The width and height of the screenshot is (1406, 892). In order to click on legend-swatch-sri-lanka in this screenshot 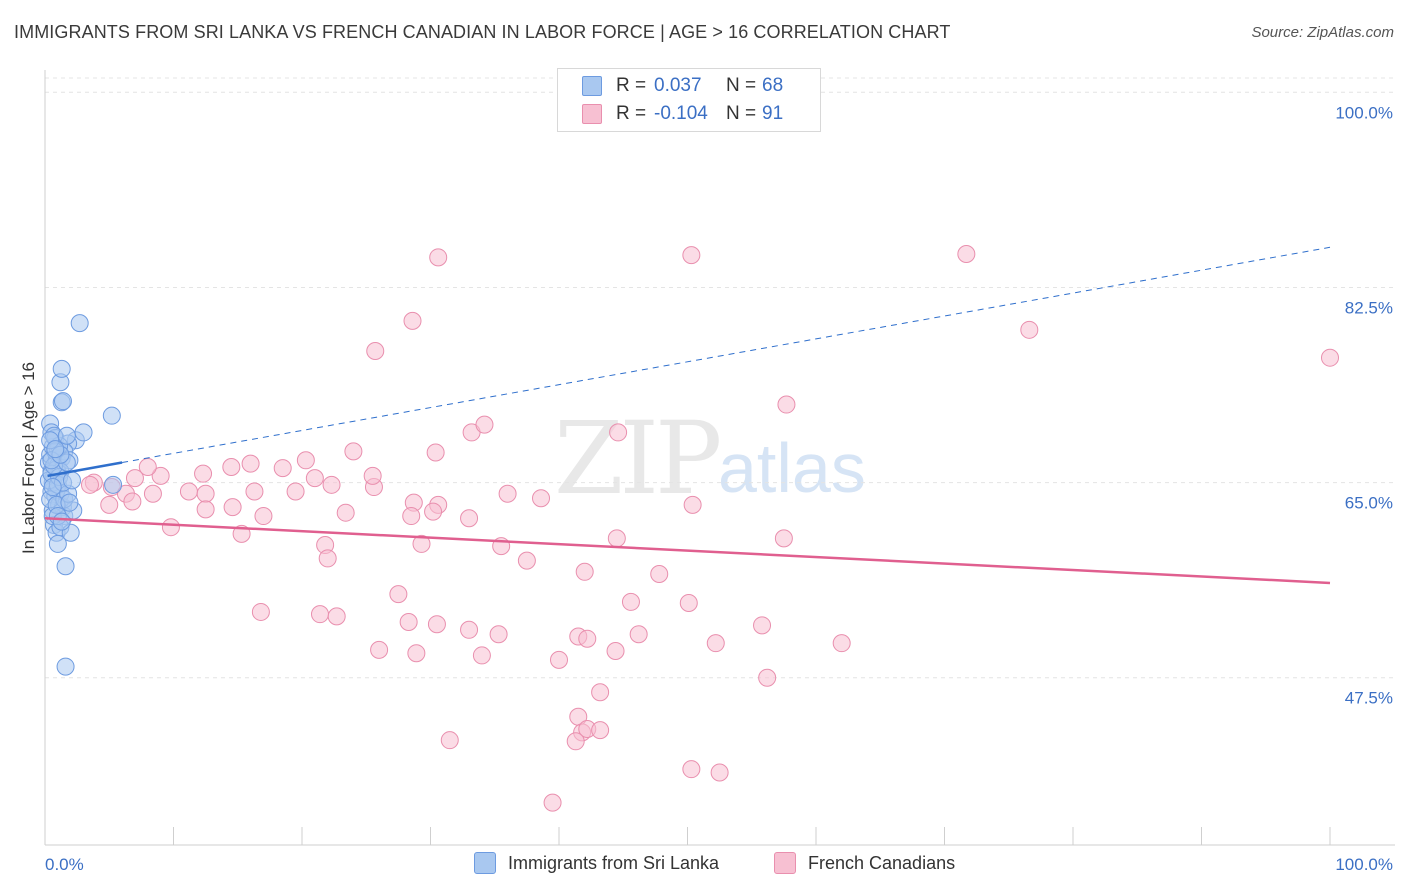, I will do `click(592, 86)`.